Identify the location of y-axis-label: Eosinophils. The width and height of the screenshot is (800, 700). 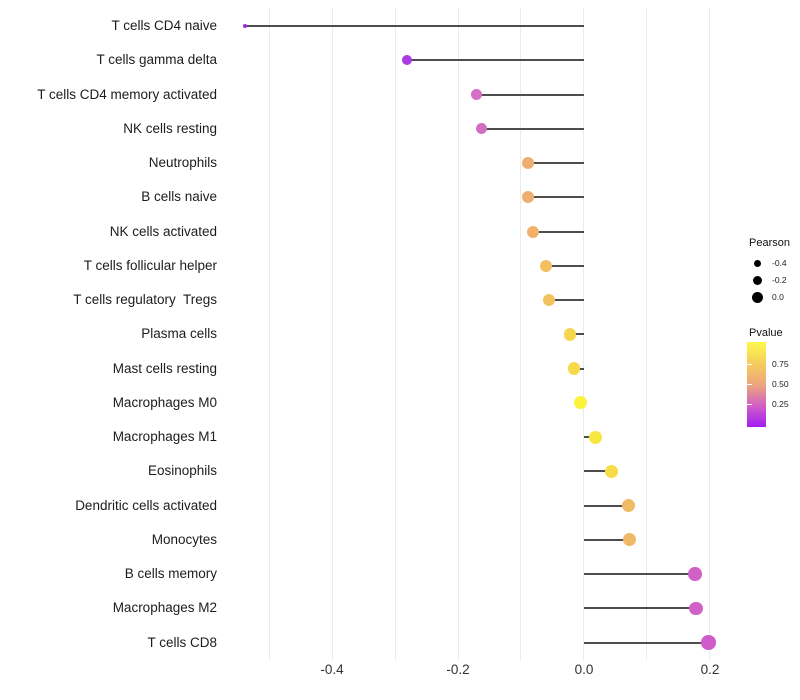
(182, 471).